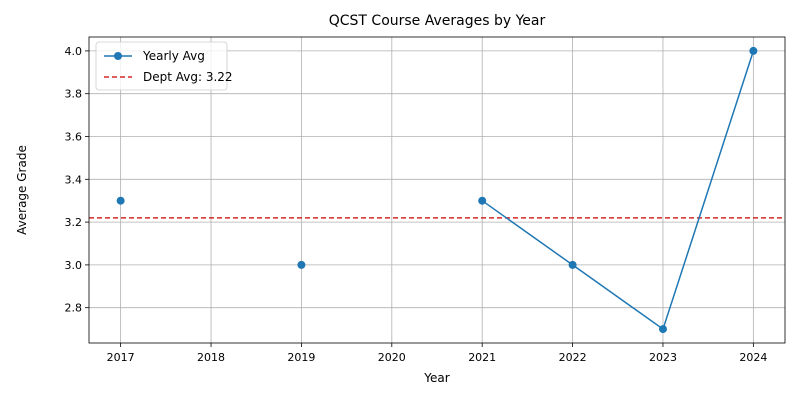 This screenshot has width=800, height=400. I want to click on x-tick-label: 2022, so click(573, 357).